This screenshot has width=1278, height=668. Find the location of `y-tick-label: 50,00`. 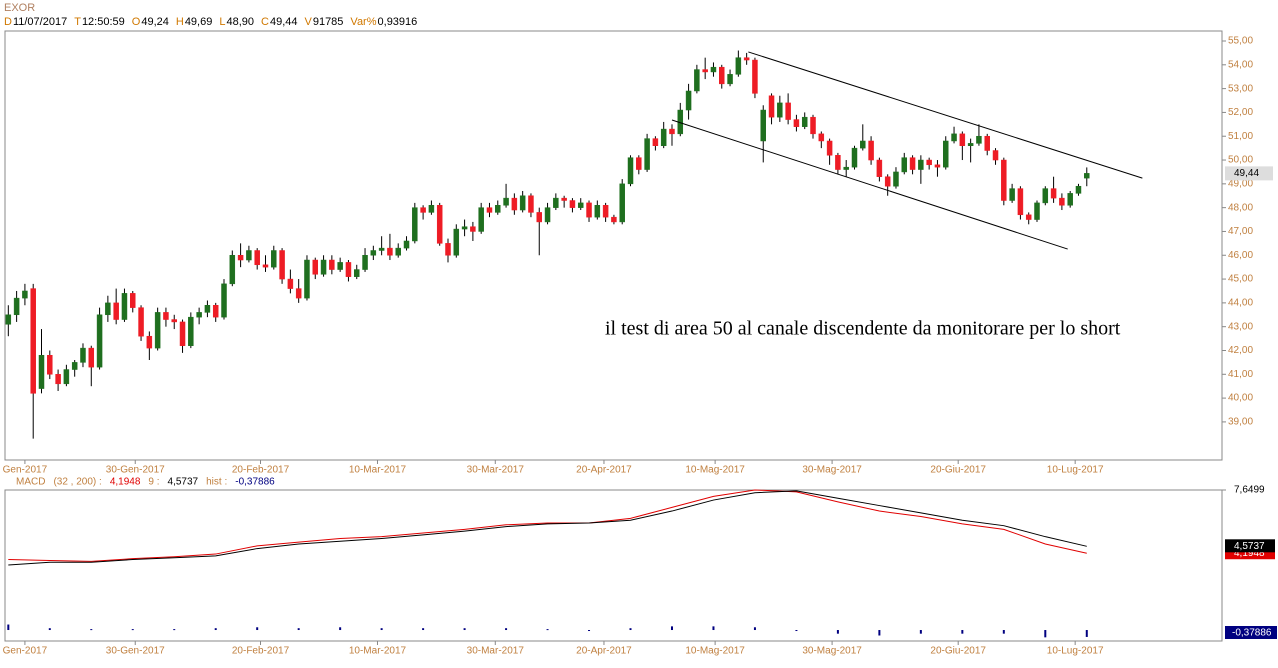

y-tick-label: 50,00 is located at coordinates (1240, 160).